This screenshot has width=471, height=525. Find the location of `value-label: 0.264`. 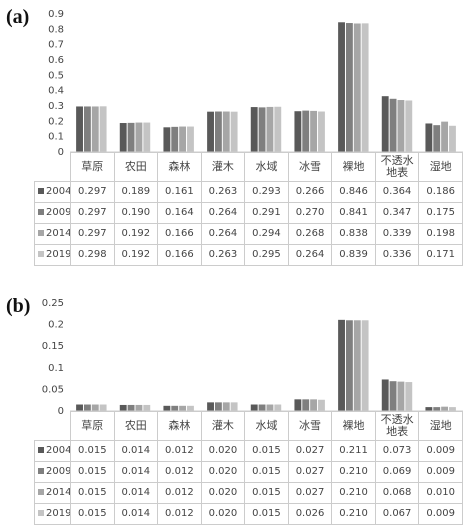

value-label: 0.264 is located at coordinates (223, 213).